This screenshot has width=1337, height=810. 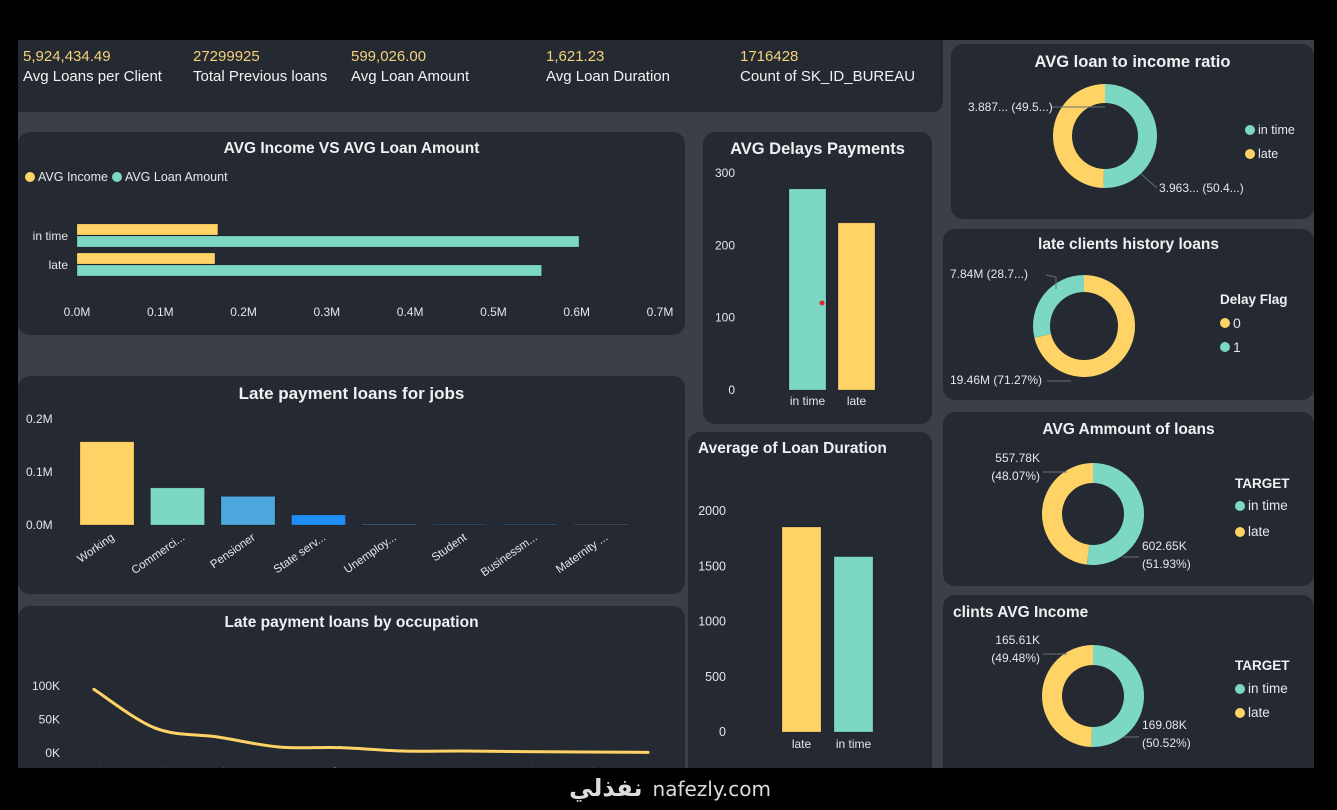 I want to click on y-tick-label: 0K, so click(x=52, y=753).